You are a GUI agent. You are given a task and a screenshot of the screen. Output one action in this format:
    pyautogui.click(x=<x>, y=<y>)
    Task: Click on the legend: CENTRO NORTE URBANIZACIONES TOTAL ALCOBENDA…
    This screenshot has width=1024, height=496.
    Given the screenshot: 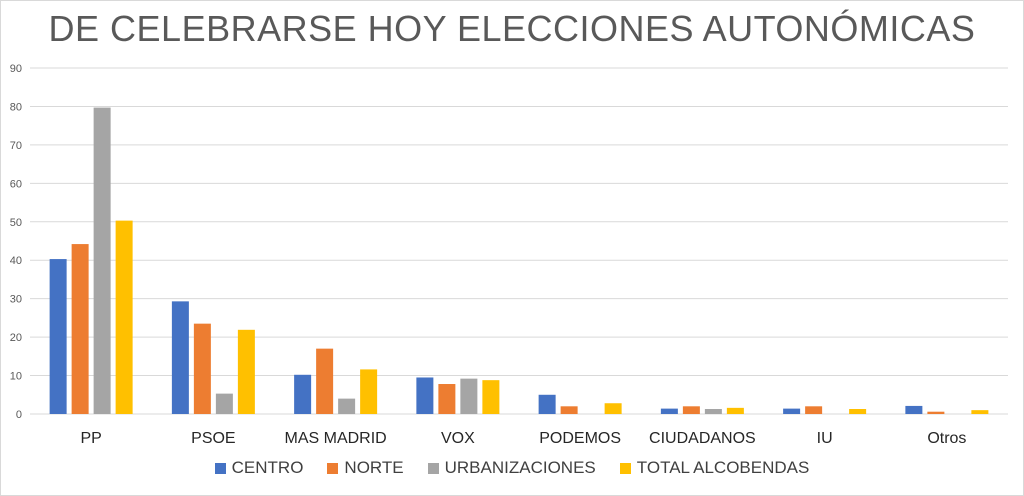 What is the action you would take?
    pyautogui.click(x=512, y=468)
    